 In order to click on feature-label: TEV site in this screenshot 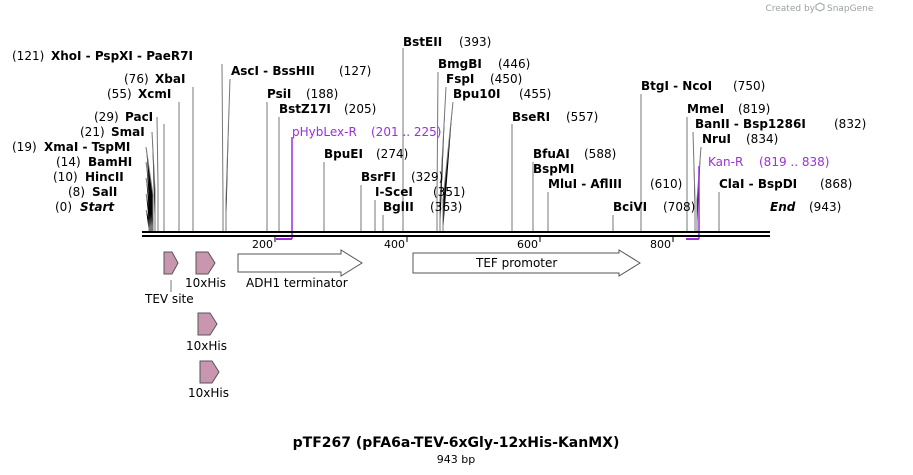, I will do `click(169, 299)`.